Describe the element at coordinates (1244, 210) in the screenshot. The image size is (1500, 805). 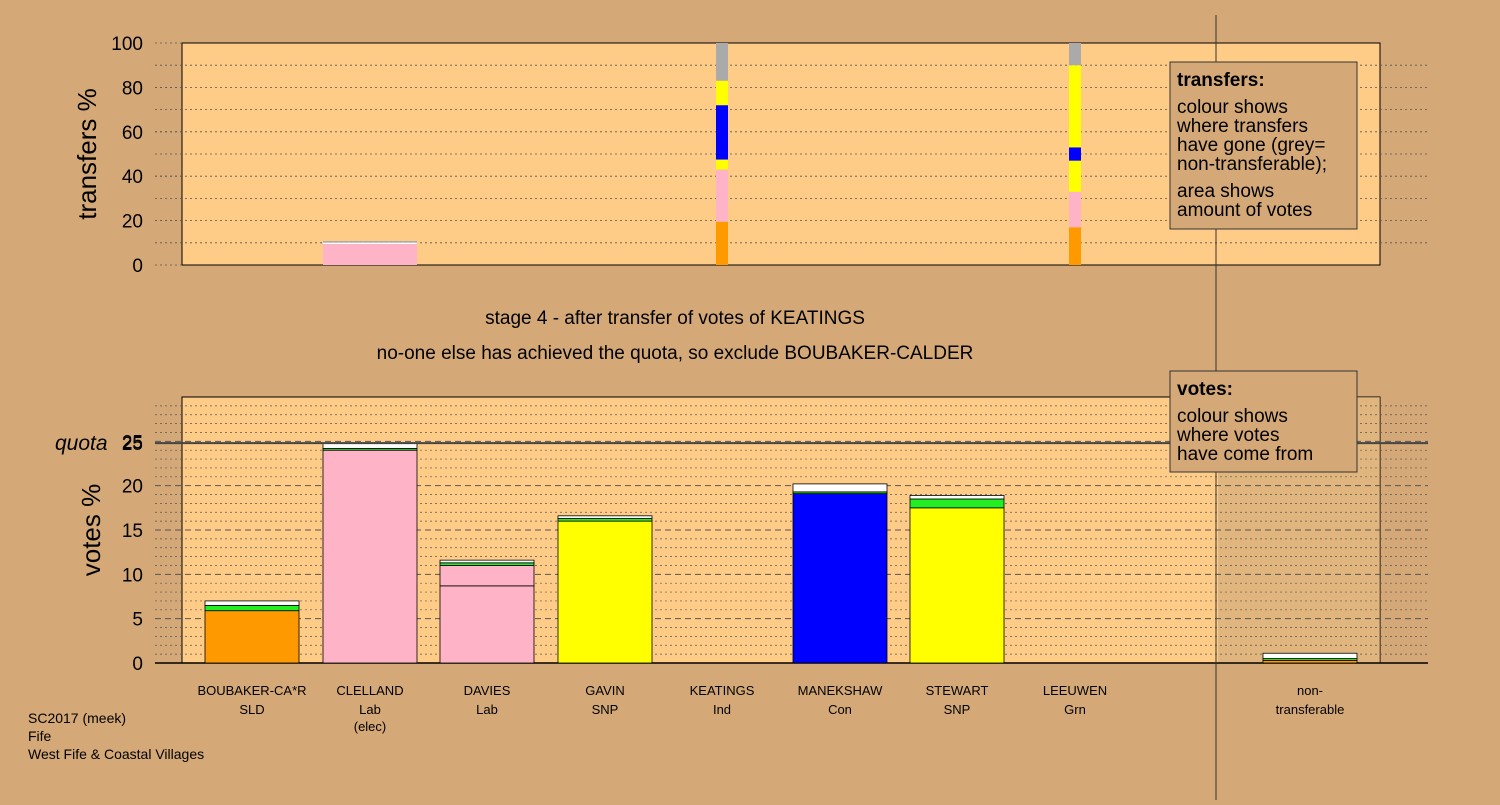
I see `transfers-legend-line: amount of votes` at that location.